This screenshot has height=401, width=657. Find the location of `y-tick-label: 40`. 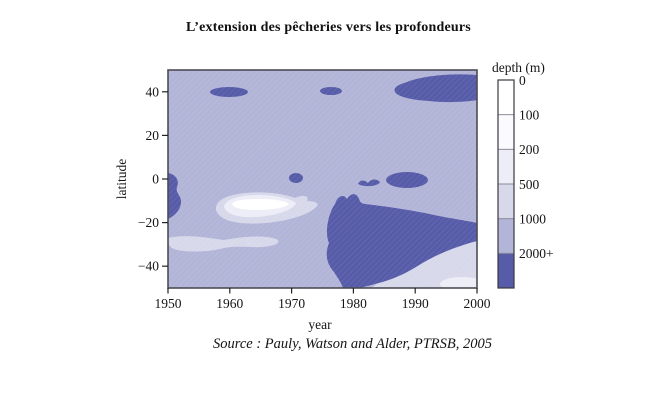

y-tick-label: 40 is located at coordinates (153, 91).